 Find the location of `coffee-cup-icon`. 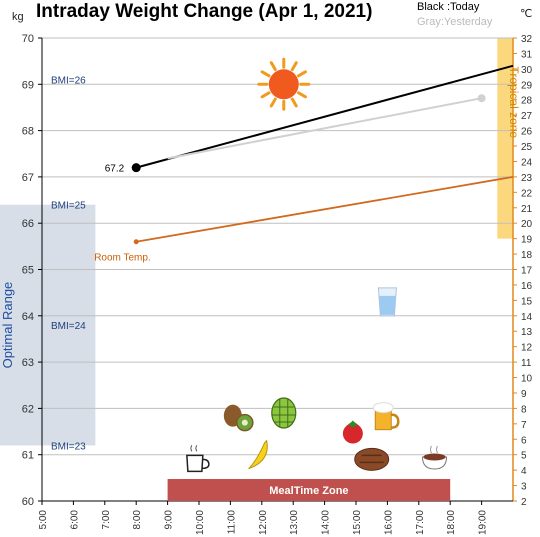

coffee-cup-icon is located at coordinates (198, 459).